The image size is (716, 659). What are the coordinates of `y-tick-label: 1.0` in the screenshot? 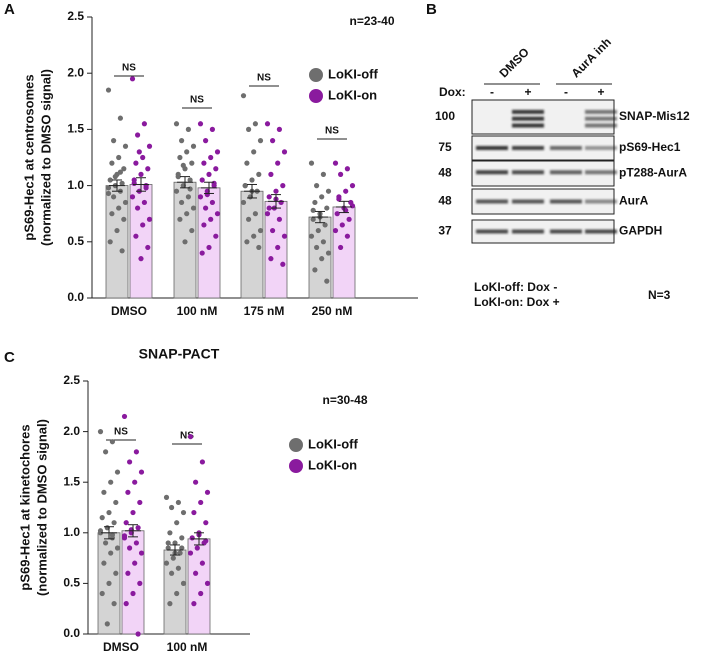 It's located at (71, 532).